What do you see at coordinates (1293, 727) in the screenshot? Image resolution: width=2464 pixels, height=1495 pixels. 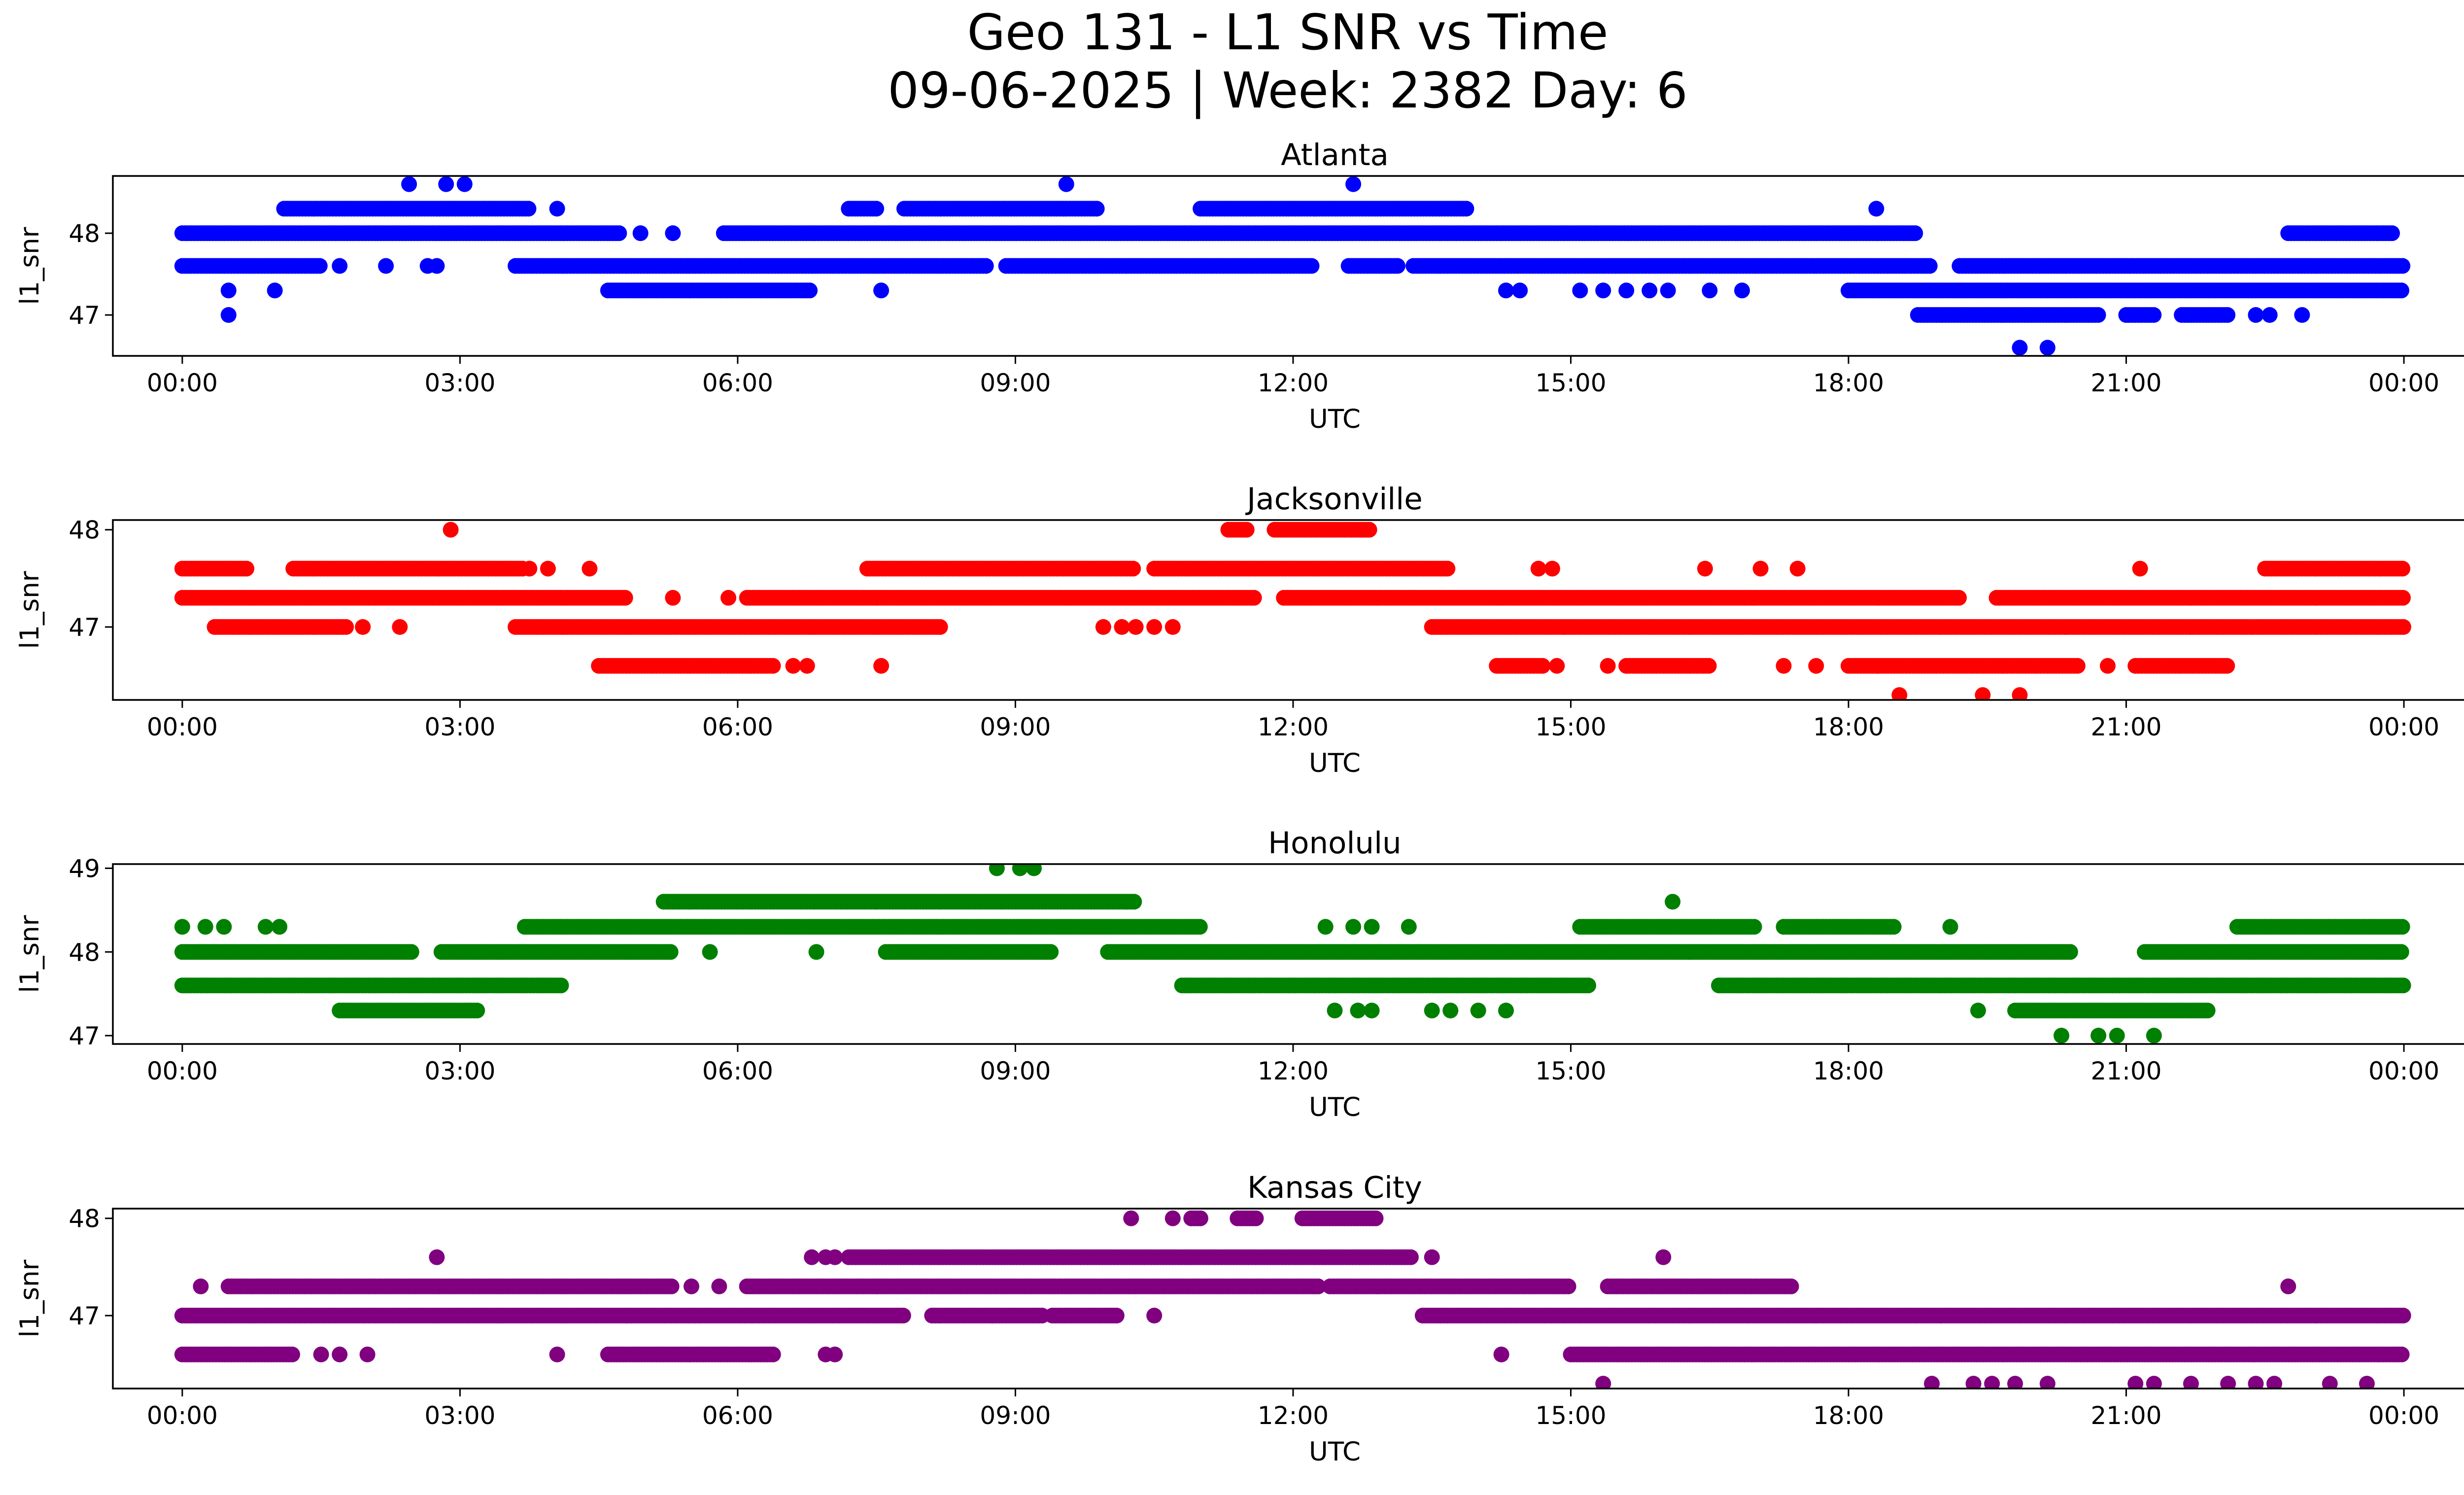 I see `x-tick-label: 12:00` at bounding box center [1293, 727].